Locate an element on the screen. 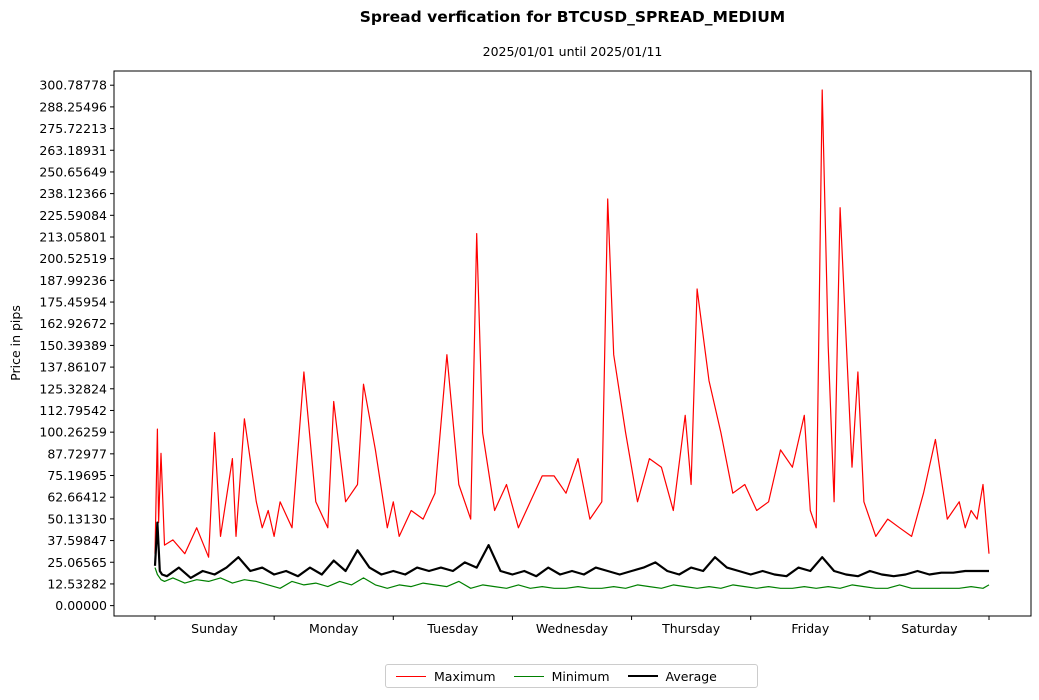 This screenshot has width=1039, height=700. legend-swatch-average is located at coordinates (642, 676).